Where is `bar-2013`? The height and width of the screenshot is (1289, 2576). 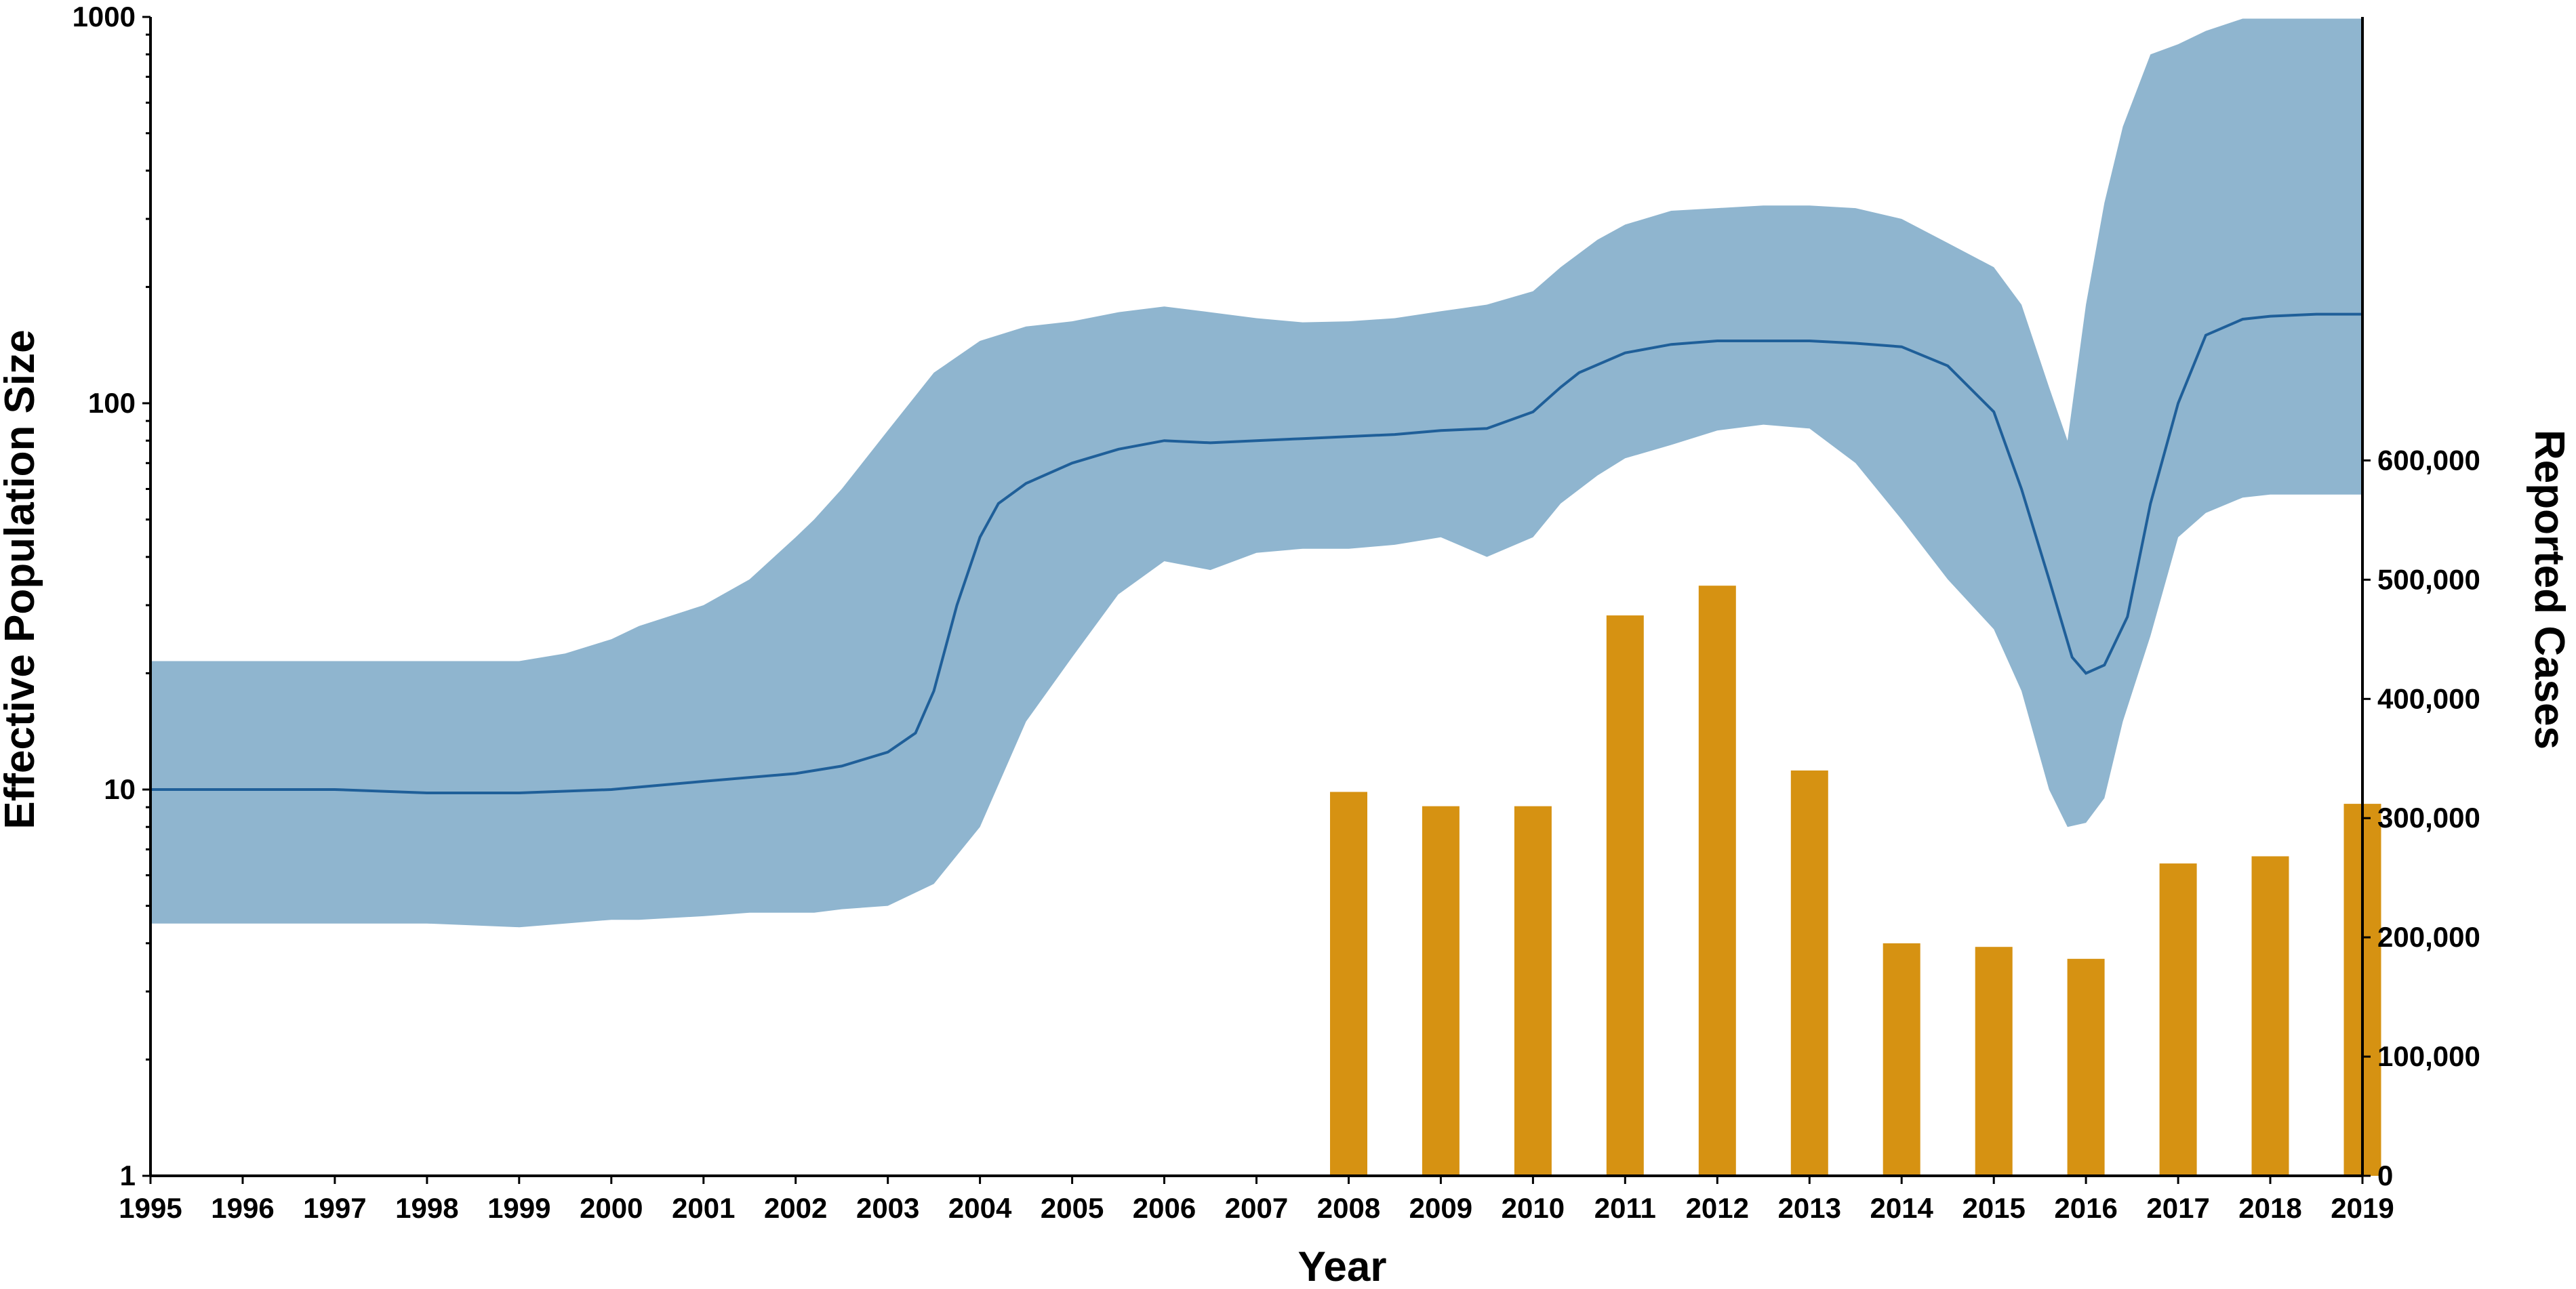 bar-2013 is located at coordinates (1809, 973).